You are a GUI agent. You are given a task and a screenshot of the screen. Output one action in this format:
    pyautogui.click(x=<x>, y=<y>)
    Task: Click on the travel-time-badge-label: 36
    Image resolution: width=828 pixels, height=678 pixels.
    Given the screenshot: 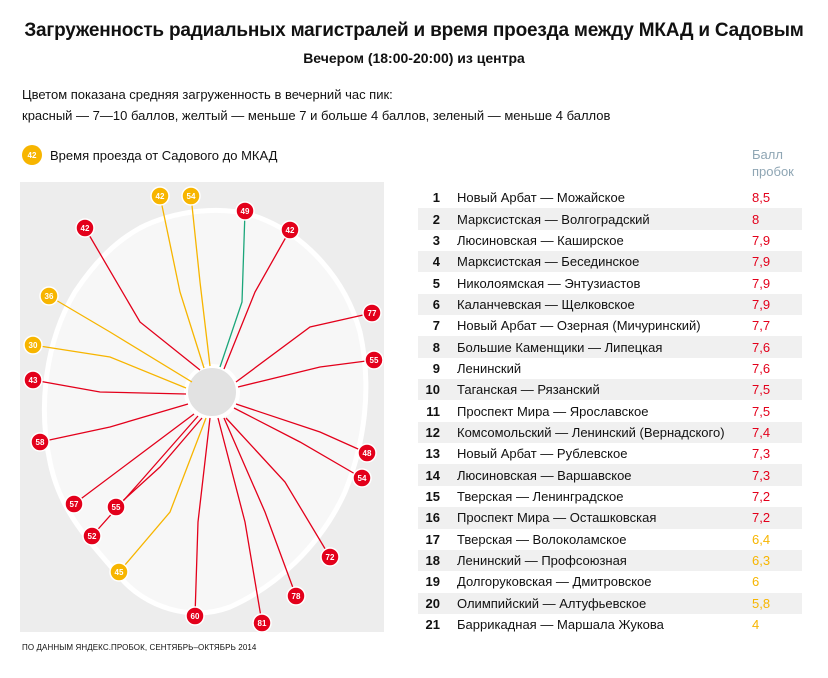 What is the action you would take?
    pyautogui.click(x=49, y=296)
    